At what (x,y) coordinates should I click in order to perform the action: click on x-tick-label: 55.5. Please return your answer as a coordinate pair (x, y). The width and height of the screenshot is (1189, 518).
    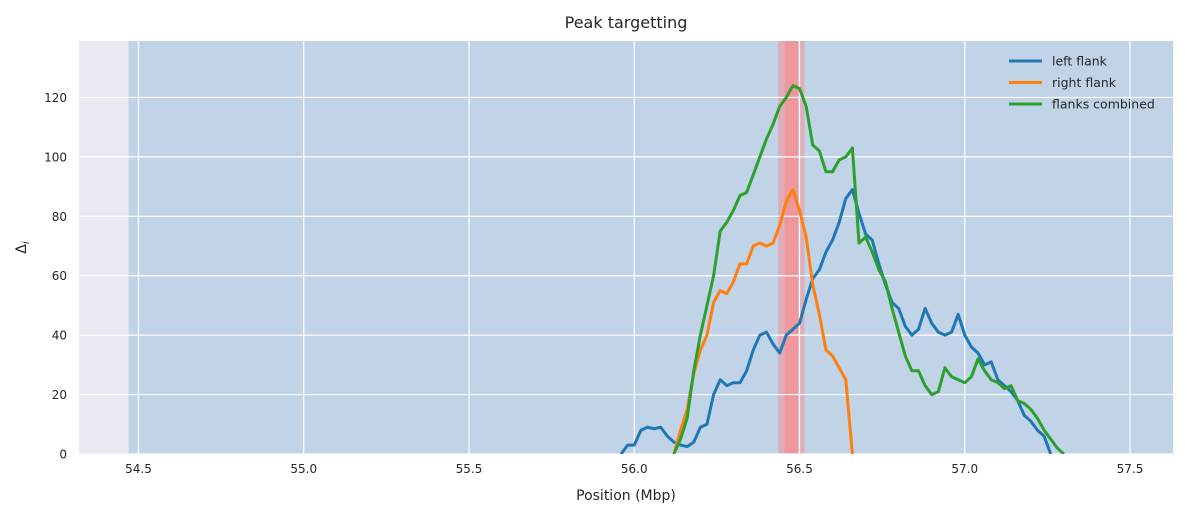
    Looking at the image, I should click on (469, 469).